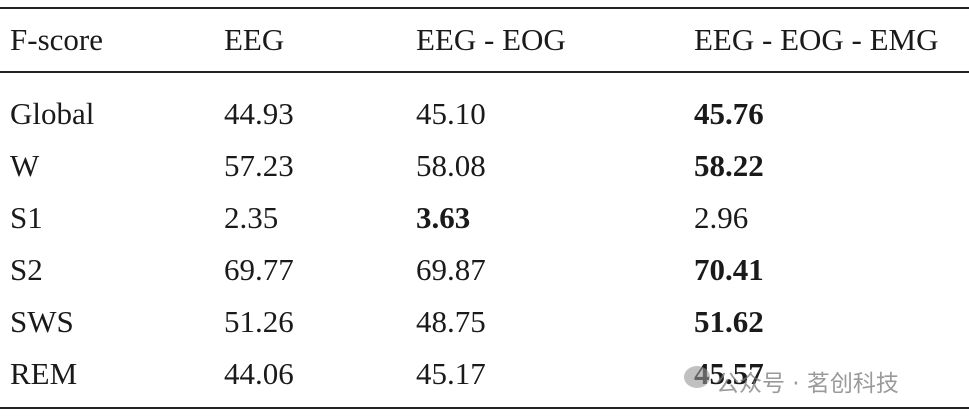  What do you see at coordinates (729, 321) in the screenshot?
I see `table-cell: 51.62` at bounding box center [729, 321].